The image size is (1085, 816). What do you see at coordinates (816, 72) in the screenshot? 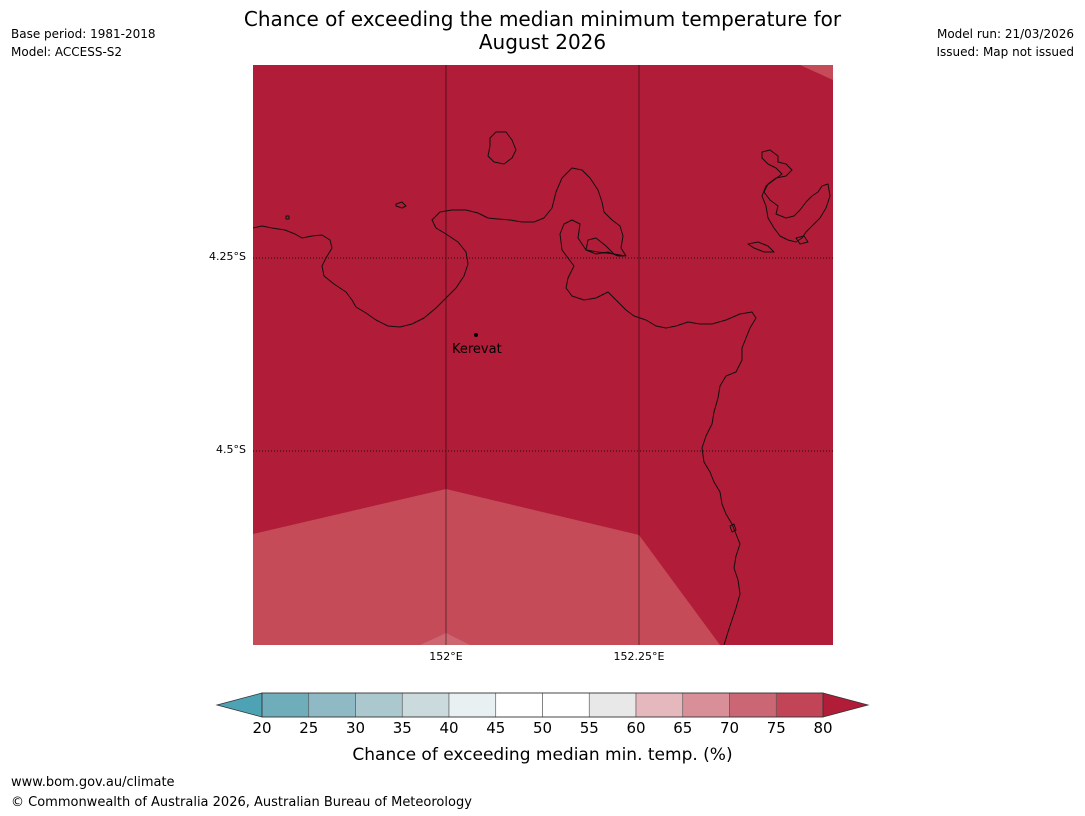
I see `region-75-80-top-right` at bounding box center [816, 72].